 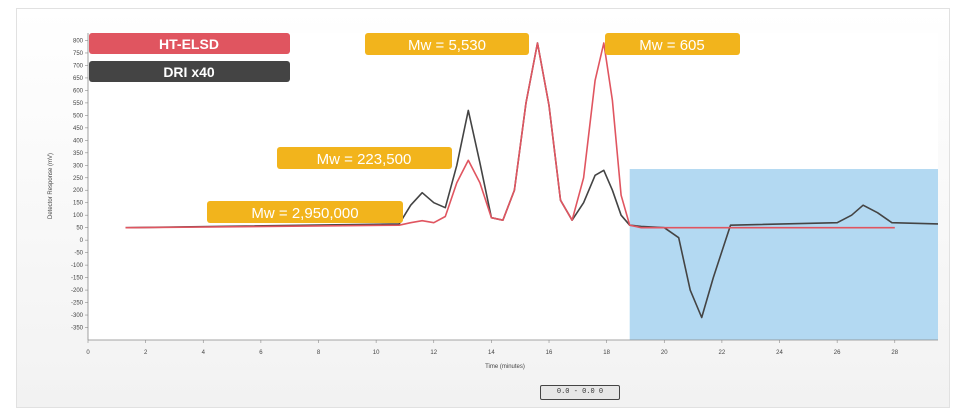 What do you see at coordinates (376, 353) in the screenshot?
I see `x-tick-label: 10` at bounding box center [376, 353].